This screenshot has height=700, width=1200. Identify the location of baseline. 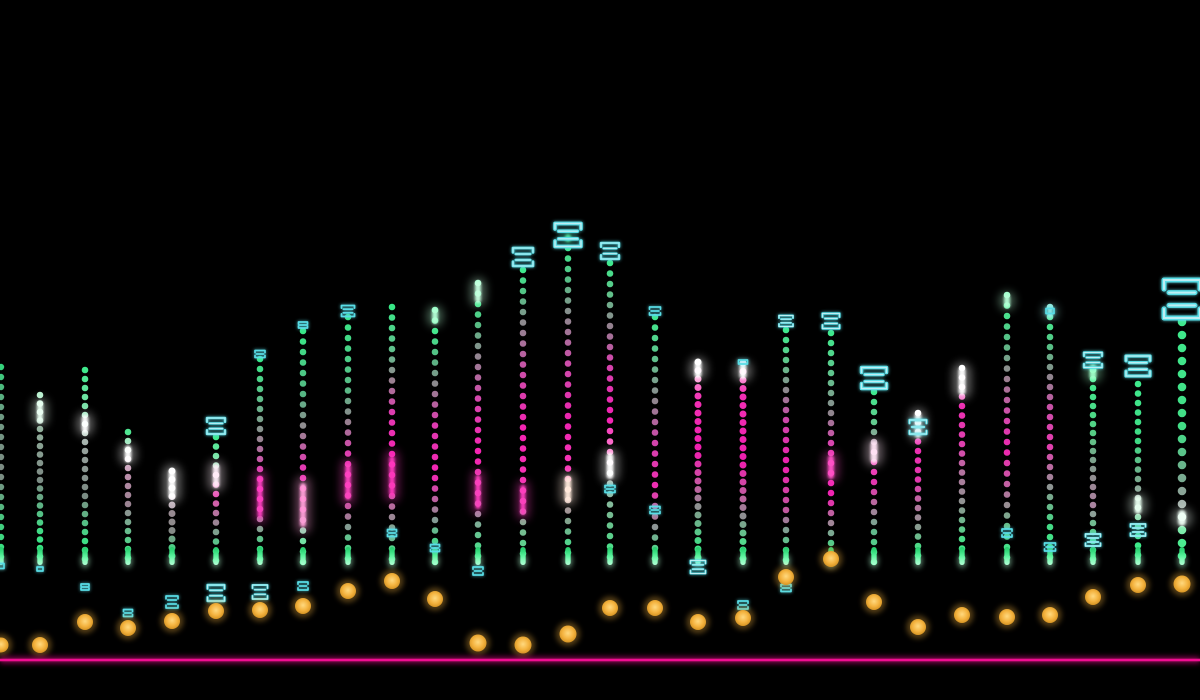
(600, 660).